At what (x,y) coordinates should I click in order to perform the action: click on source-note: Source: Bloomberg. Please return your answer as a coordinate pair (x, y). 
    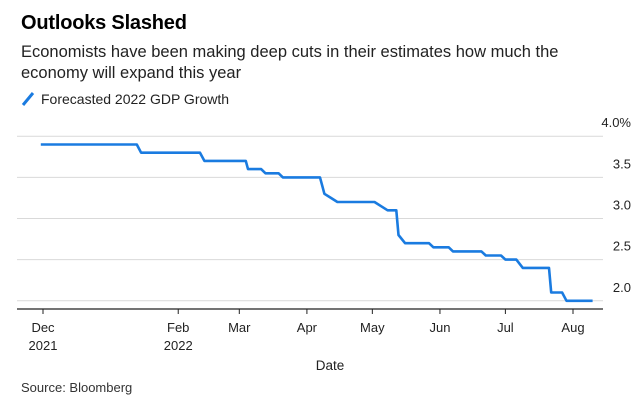
    Looking at the image, I should click on (77, 387).